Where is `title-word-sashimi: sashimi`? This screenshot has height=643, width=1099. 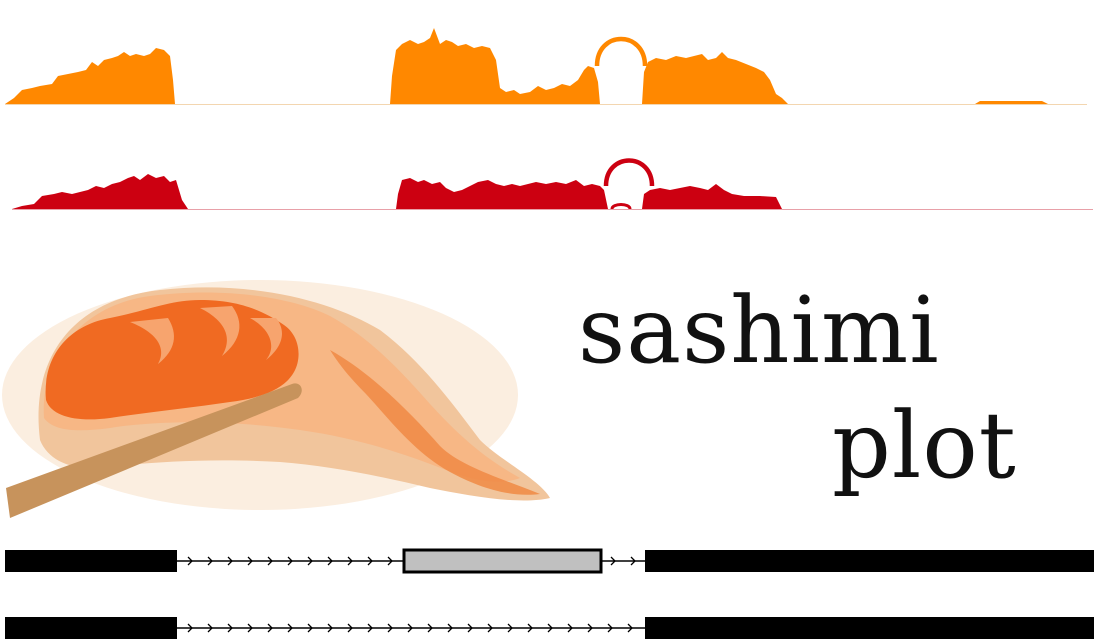
title-word-sashimi: sashimi is located at coordinates (759, 330).